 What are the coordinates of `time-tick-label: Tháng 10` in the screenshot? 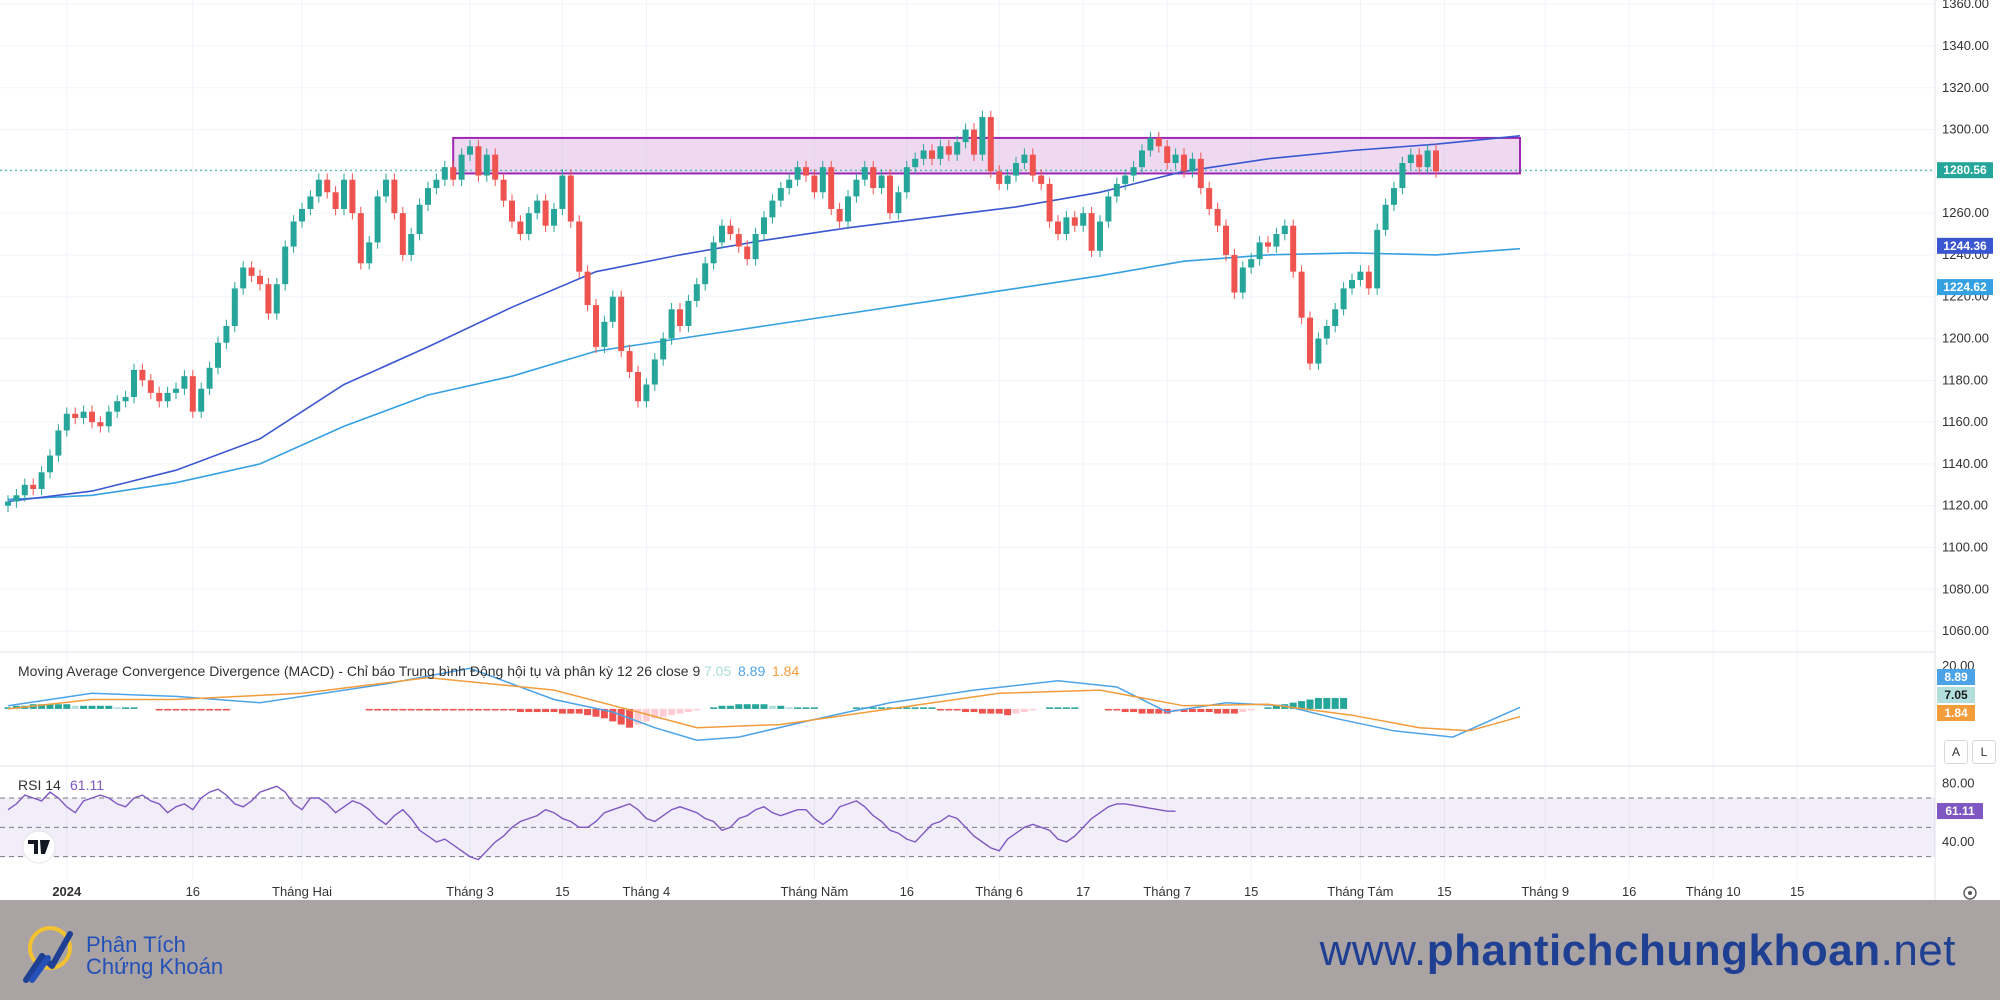 It's located at (1713, 891).